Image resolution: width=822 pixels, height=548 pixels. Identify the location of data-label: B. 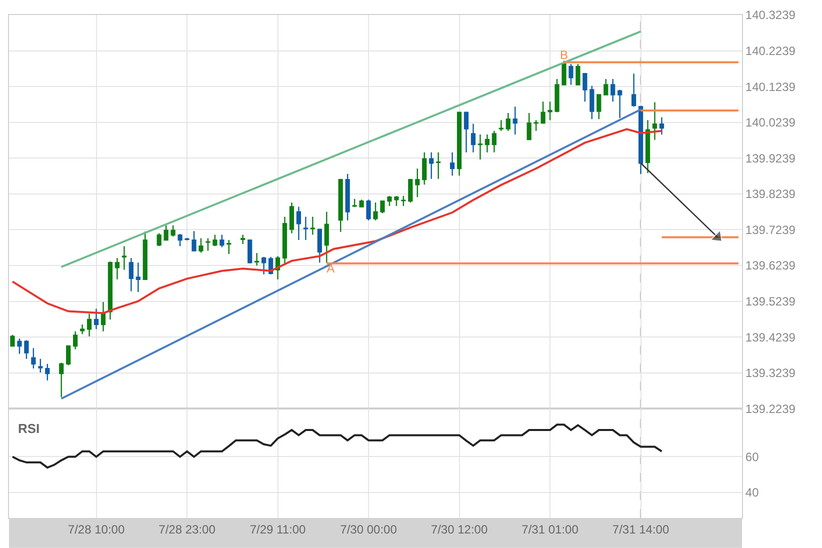
(564, 55).